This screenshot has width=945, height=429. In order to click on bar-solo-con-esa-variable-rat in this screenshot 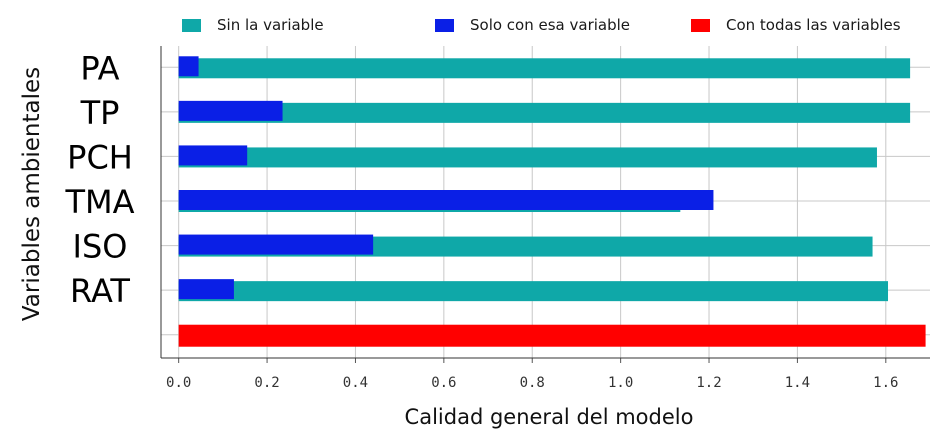, I will do `click(206, 289)`.